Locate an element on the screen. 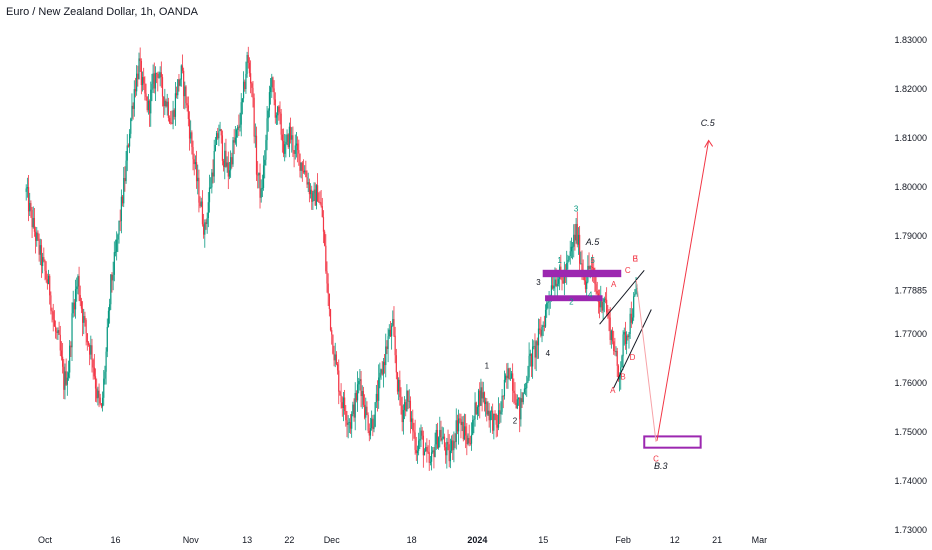 This screenshot has width=932, height=550. trendline-projection-down is located at coordinates (646, 361).